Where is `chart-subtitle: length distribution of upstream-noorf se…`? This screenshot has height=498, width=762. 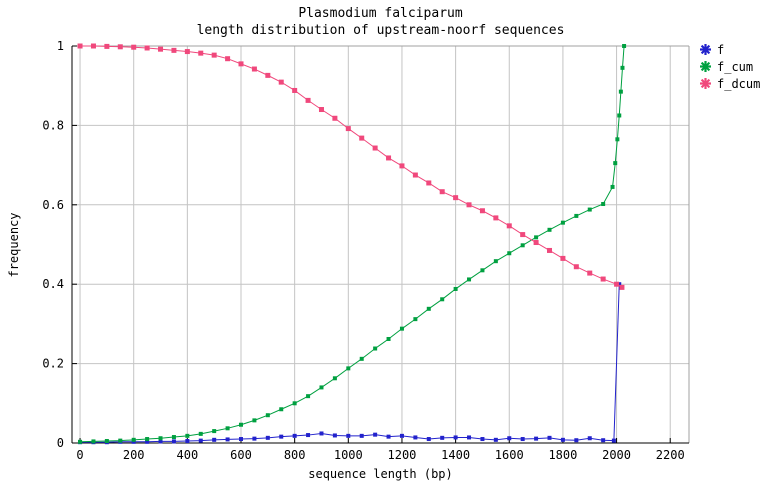 chart-subtitle: length distribution of upstream-noorf se… is located at coordinates (380, 30).